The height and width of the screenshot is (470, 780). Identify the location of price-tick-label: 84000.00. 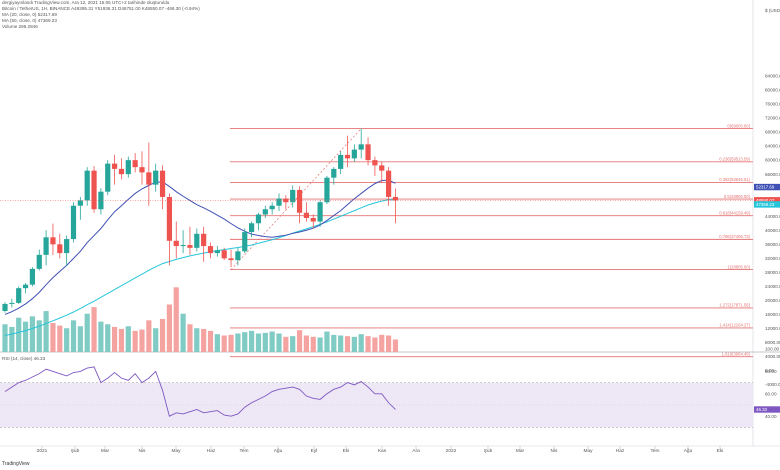
(772, 76).